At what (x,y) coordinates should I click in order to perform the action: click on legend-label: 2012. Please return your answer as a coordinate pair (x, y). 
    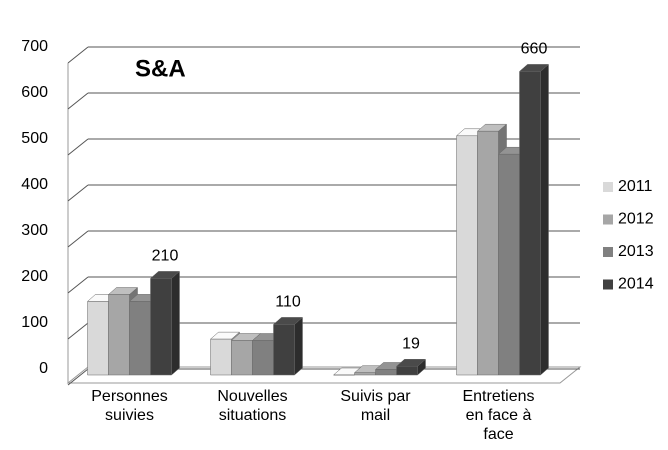
    Looking at the image, I should click on (636, 219).